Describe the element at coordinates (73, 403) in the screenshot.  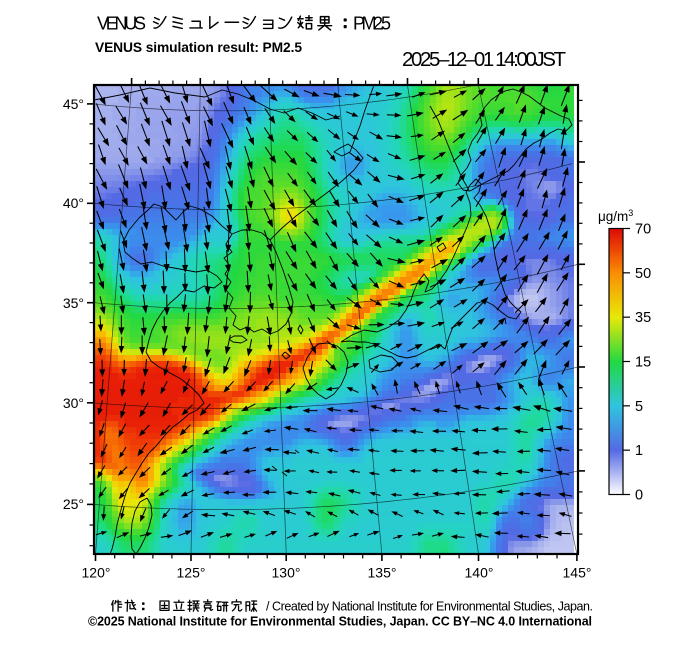
I see `svg-text: 30°` at that location.